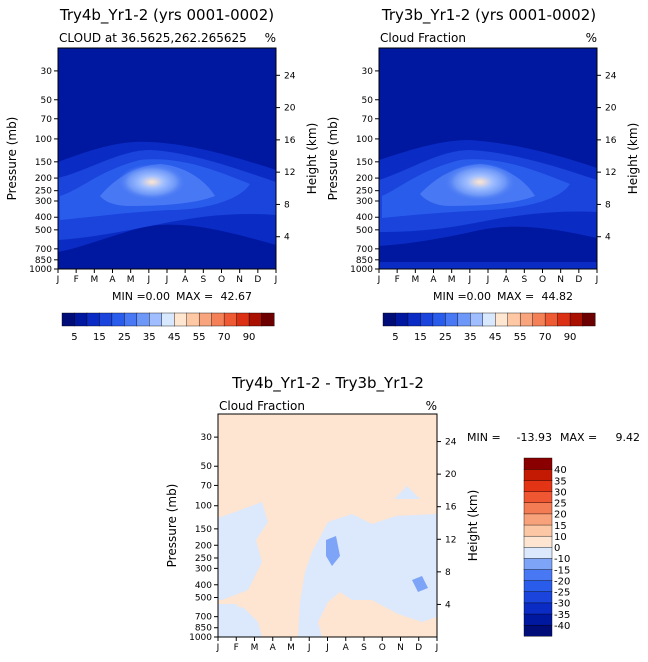 The image size is (648, 662). Describe the element at coordinates (167, 158) in the screenshot. I see `panel-1-field` at that location.